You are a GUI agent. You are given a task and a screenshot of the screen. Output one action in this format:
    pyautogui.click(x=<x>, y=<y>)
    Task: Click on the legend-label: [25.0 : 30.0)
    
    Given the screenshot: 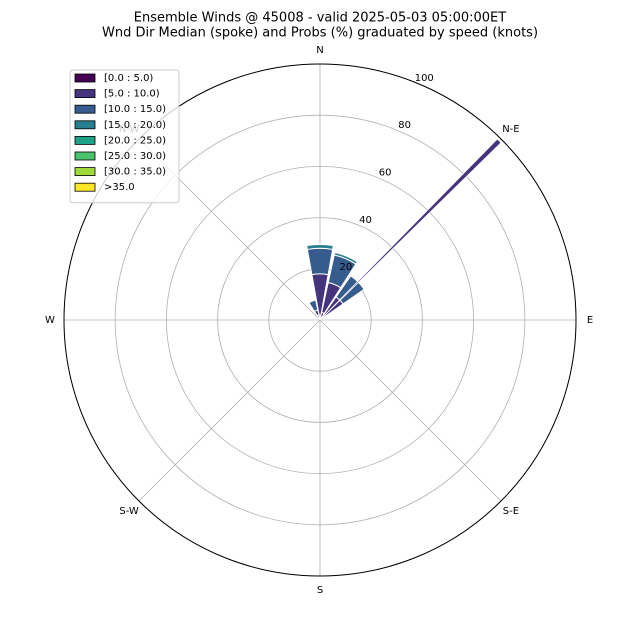 What is the action you would take?
    pyautogui.click(x=135, y=156)
    